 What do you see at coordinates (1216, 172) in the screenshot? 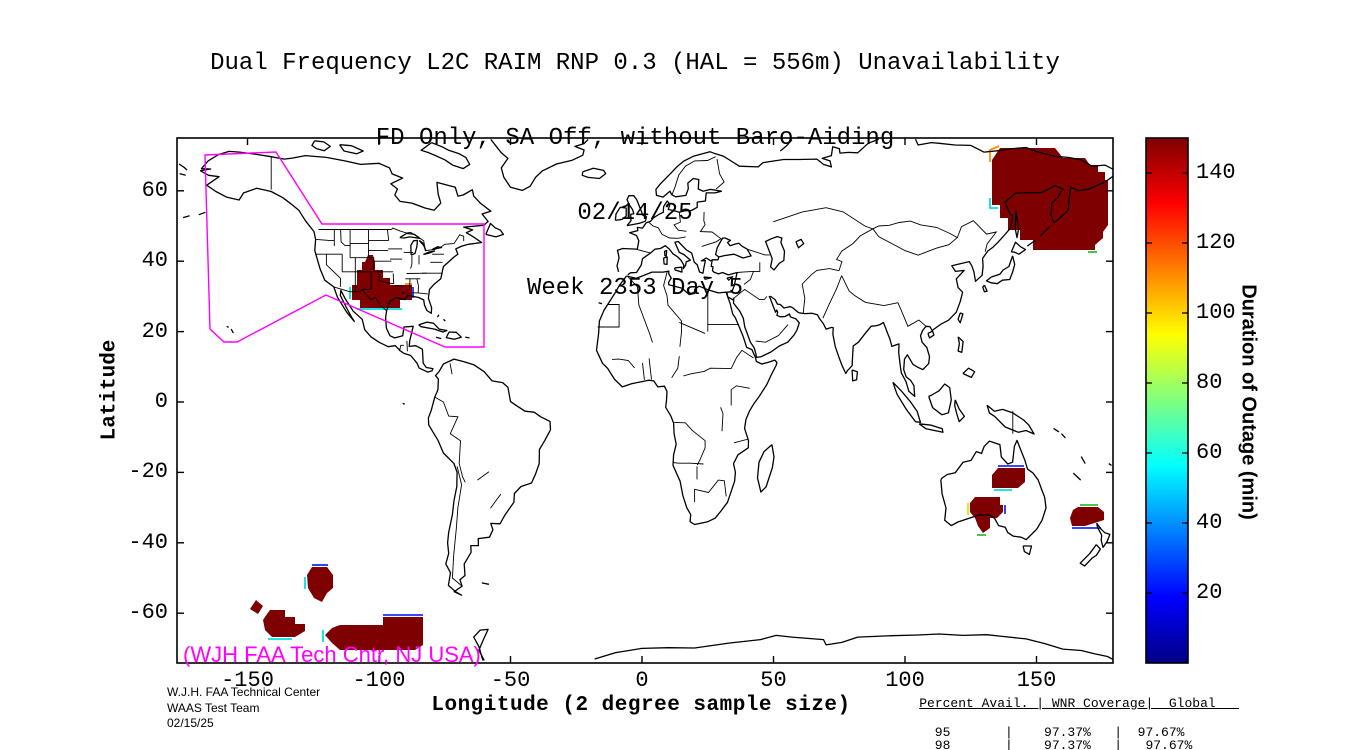
I see `colorbar-tick-label: 140` at bounding box center [1216, 172].